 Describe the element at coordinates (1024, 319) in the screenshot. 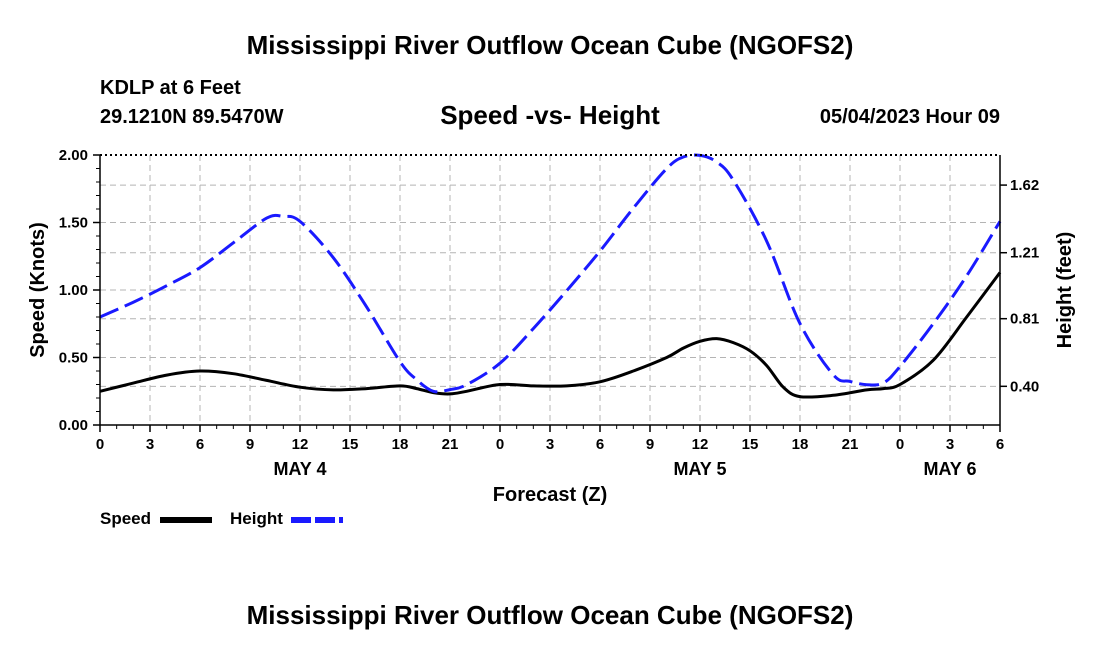

I see `y2-tick-label: 0.81` at that location.